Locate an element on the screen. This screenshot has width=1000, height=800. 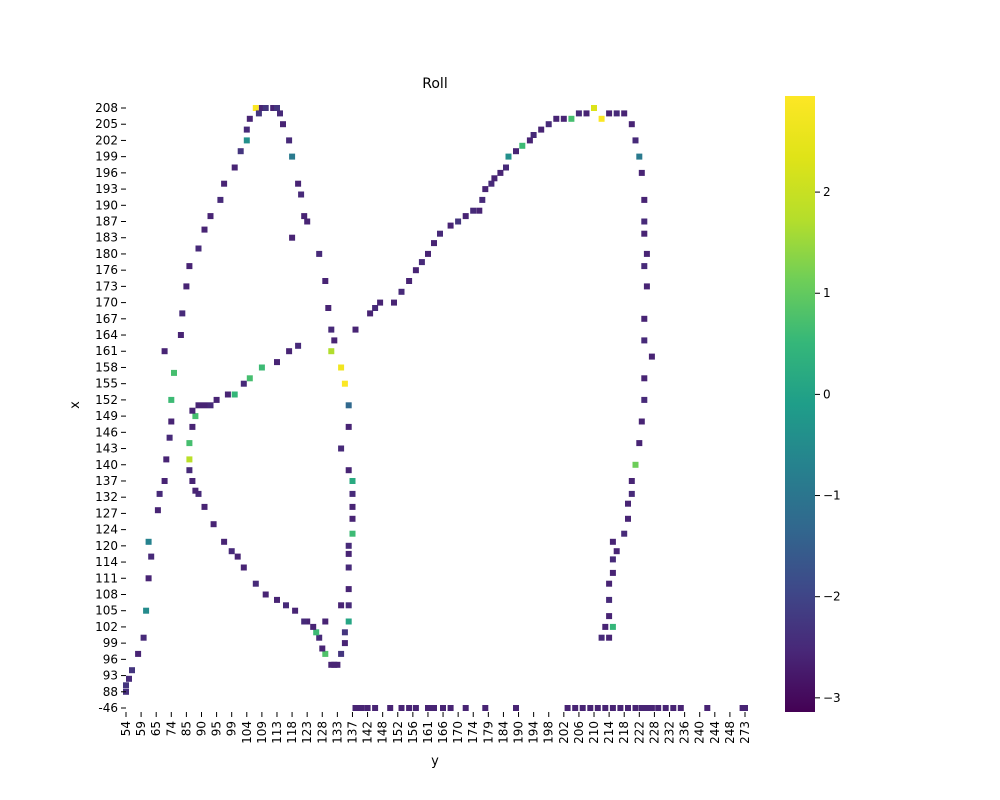
x-axis-label: y is located at coordinates (435, 761).